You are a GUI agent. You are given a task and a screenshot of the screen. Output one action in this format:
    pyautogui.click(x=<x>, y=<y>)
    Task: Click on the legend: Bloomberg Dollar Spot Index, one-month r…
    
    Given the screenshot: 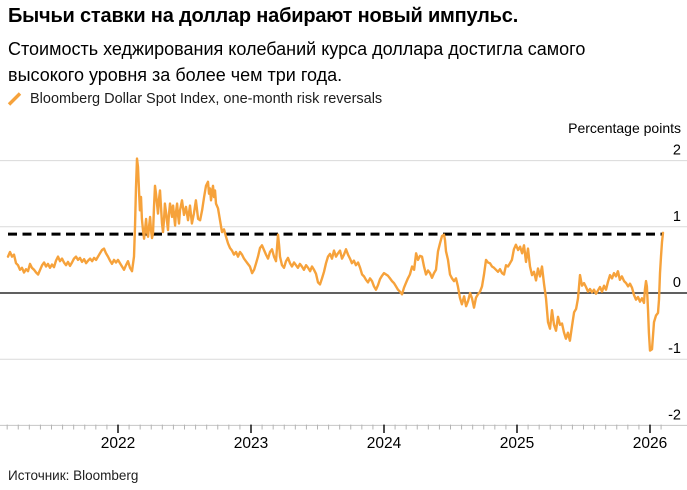 What is the action you would take?
    pyautogui.click(x=194, y=99)
    